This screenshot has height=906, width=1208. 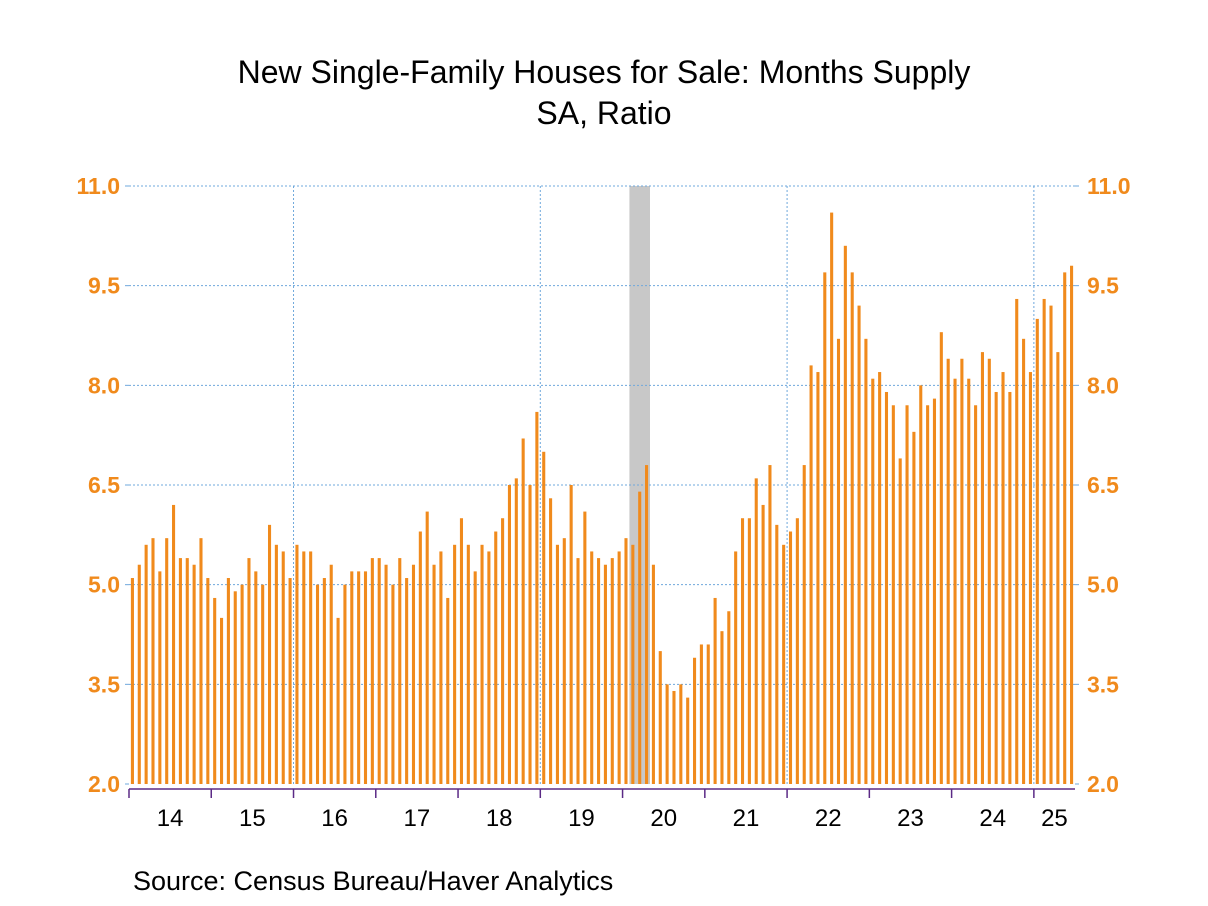 What do you see at coordinates (746, 818) in the screenshot?
I see `x-tick-label: 21` at bounding box center [746, 818].